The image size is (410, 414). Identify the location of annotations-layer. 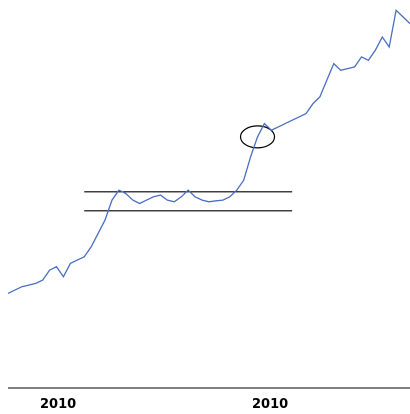
(188, 168).